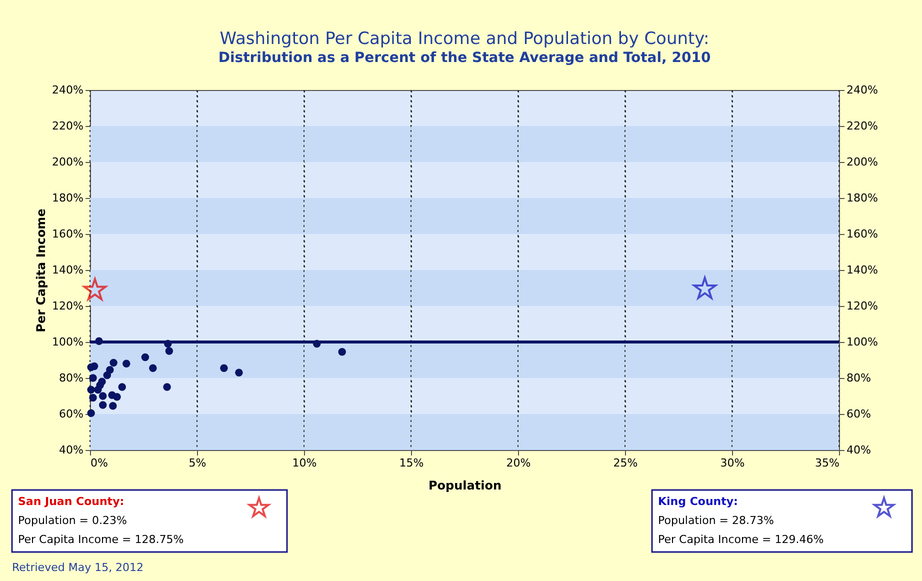  What do you see at coordinates (68, 198) in the screenshot?
I see `y-tick-label: 180%` at bounding box center [68, 198].